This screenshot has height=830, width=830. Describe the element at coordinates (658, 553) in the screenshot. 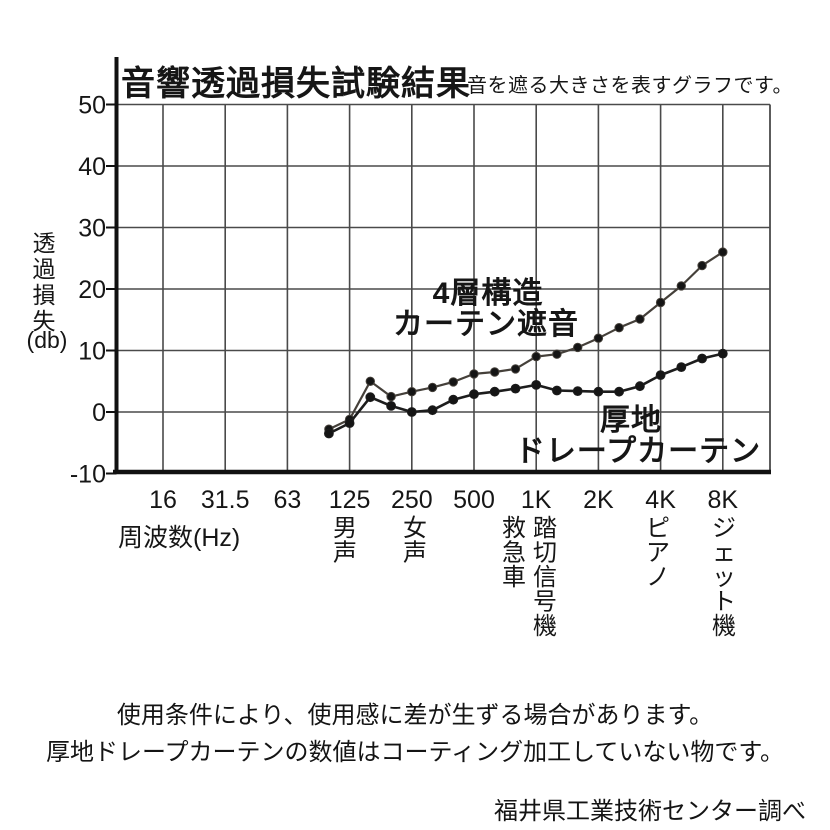

I see `sound-source-label-char: ア` at that location.